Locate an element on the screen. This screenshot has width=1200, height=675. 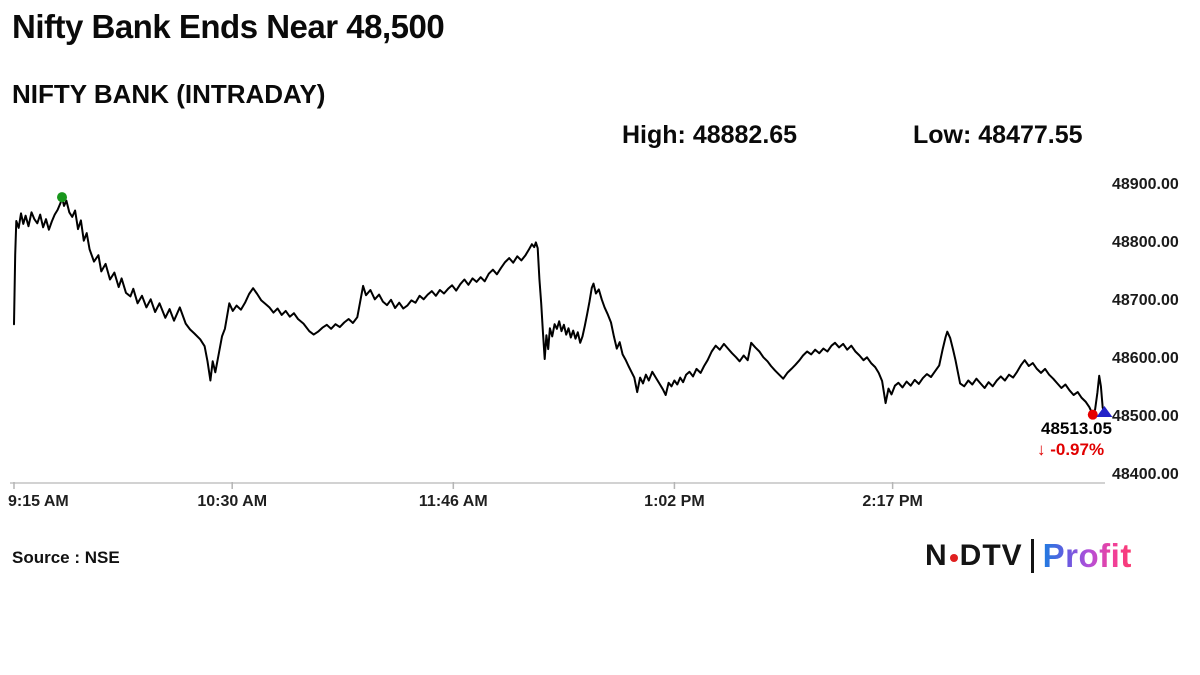
y-tick-label: 48500.00 is located at coordinates (1145, 416).